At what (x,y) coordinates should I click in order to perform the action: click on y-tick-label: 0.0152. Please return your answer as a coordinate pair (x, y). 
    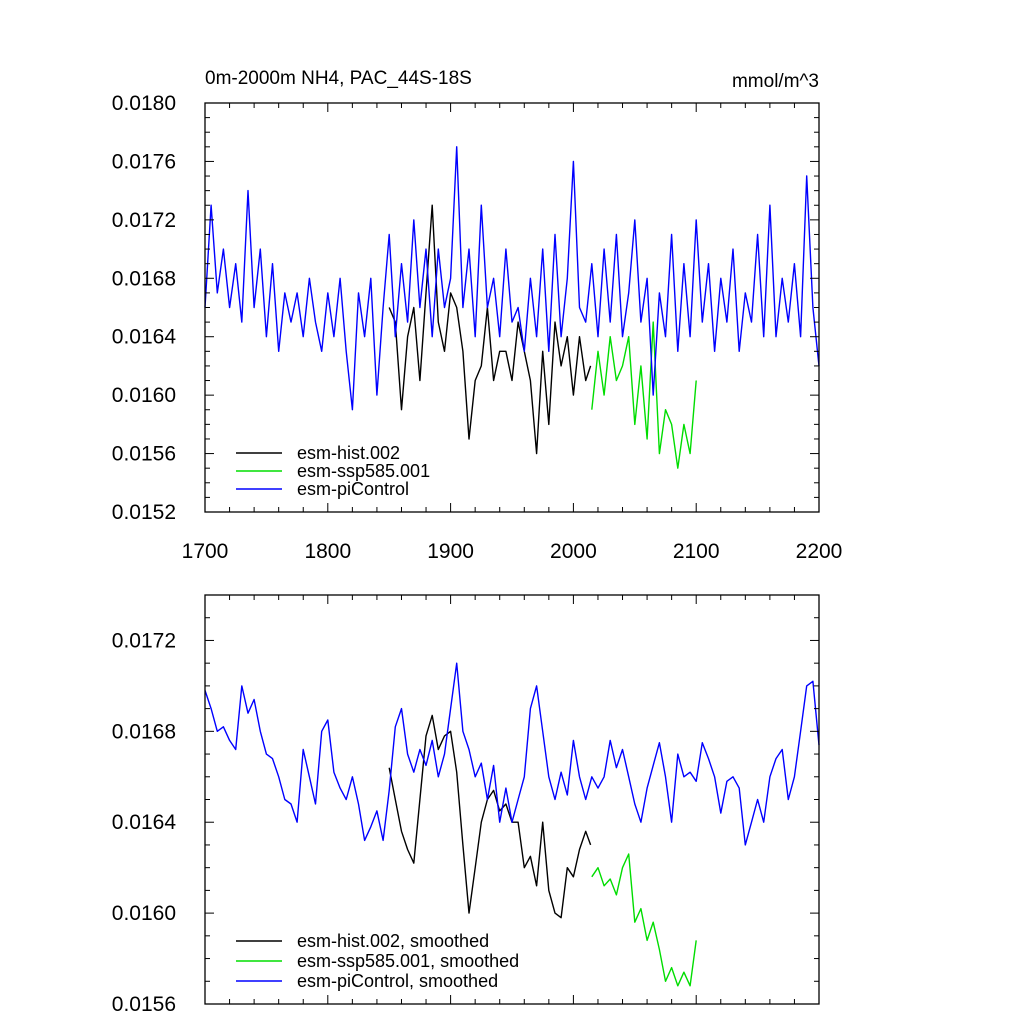
    Looking at the image, I should click on (144, 512).